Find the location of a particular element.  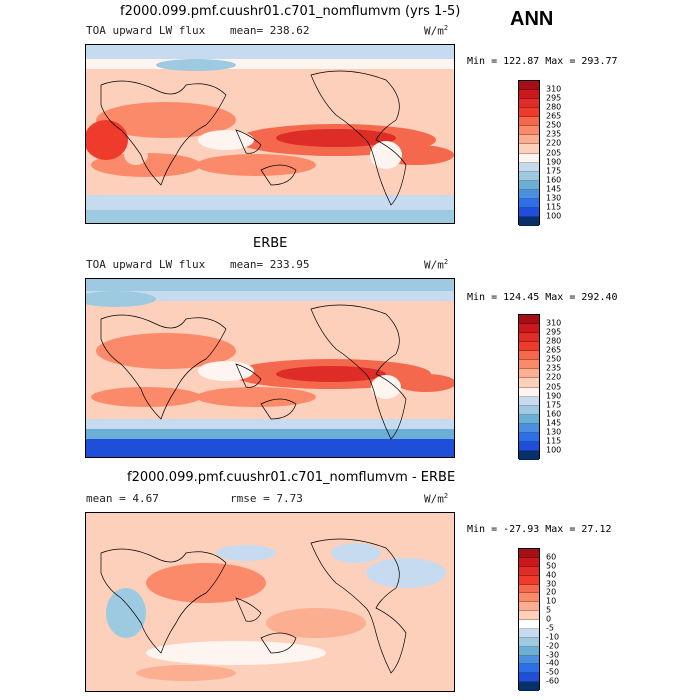

colorbar-tick-label: 10 is located at coordinates (551, 601).